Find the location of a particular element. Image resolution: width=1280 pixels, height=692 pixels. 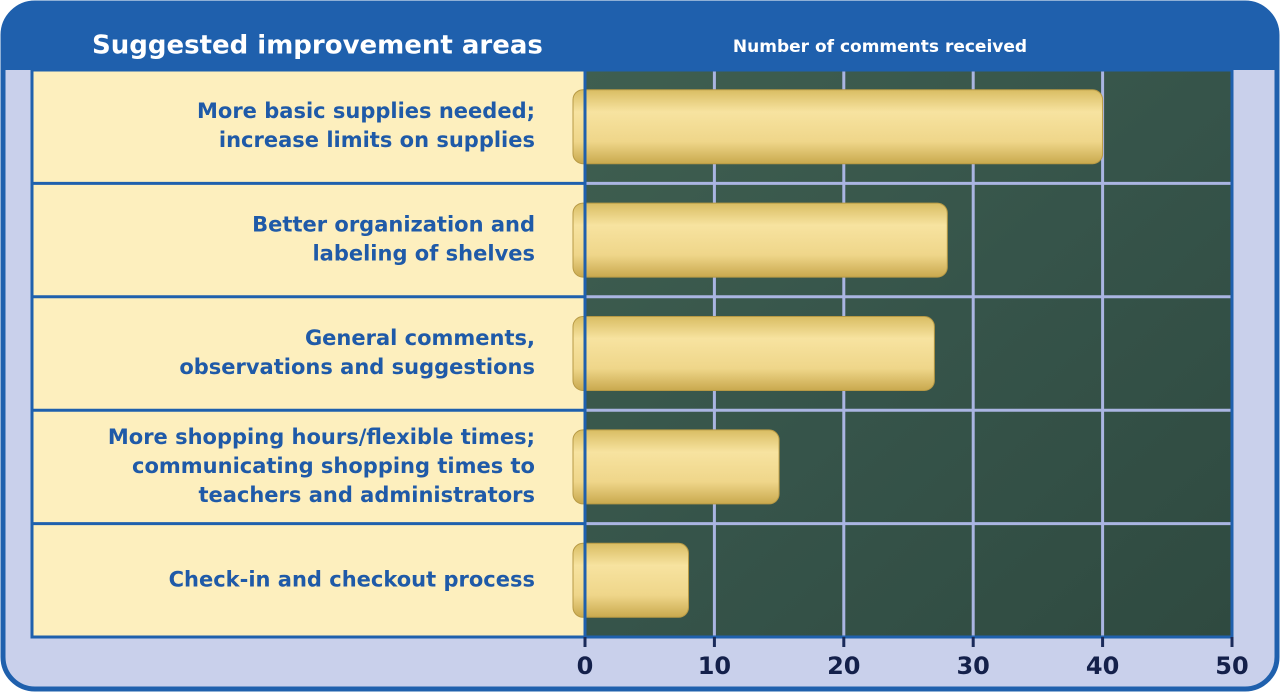

x-axis-label: Number of comments received is located at coordinates (880, 47).